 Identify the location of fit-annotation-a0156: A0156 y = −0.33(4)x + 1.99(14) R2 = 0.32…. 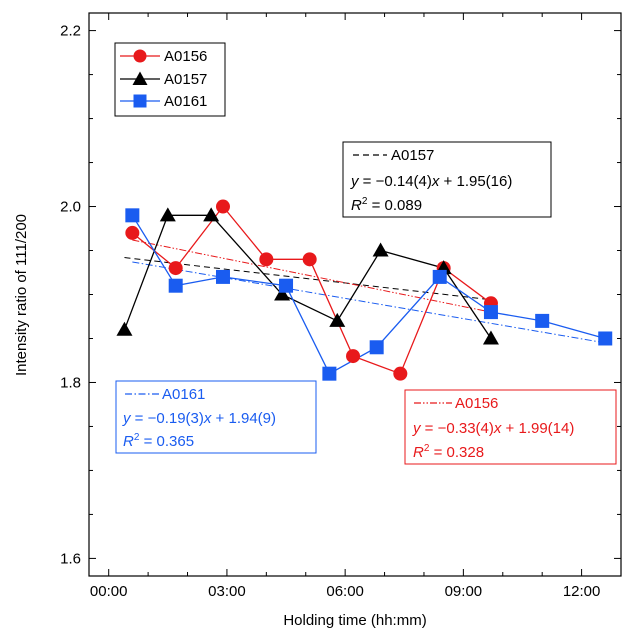
(510, 427).